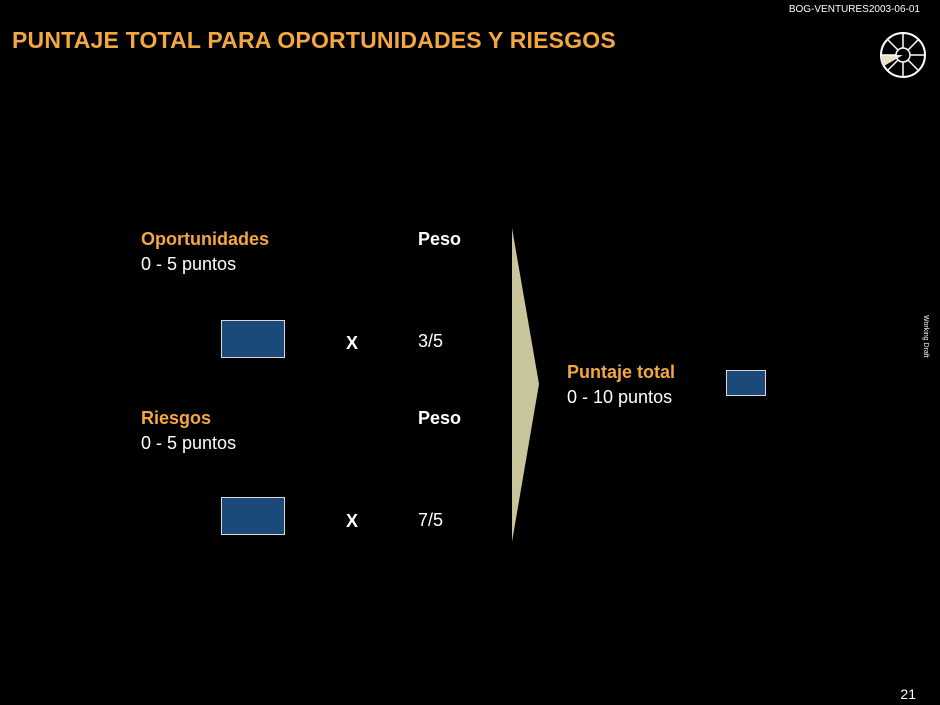 This screenshot has height=705, width=940. Describe the element at coordinates (925, 336) in the screenshot. I see `working-draft-label: Working Draft` at that location.